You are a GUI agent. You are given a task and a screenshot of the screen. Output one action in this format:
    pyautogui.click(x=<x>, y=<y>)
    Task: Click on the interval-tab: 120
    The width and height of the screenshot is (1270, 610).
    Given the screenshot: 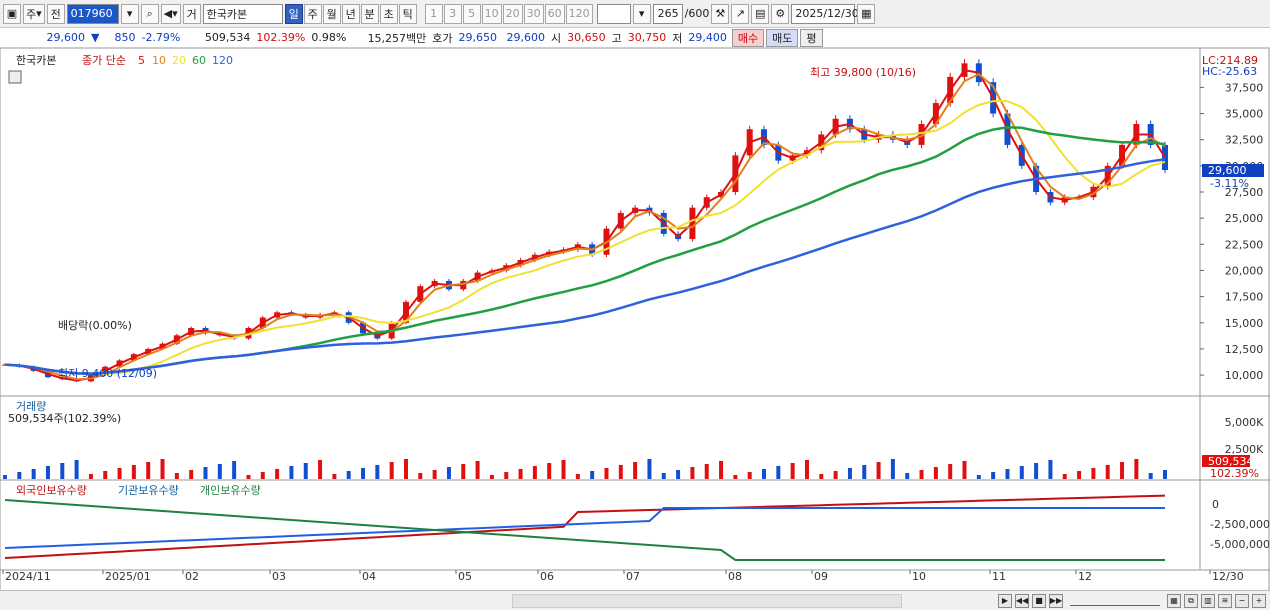 What is the action you would take?
    pyautogui.click(x=579, y=13)
    